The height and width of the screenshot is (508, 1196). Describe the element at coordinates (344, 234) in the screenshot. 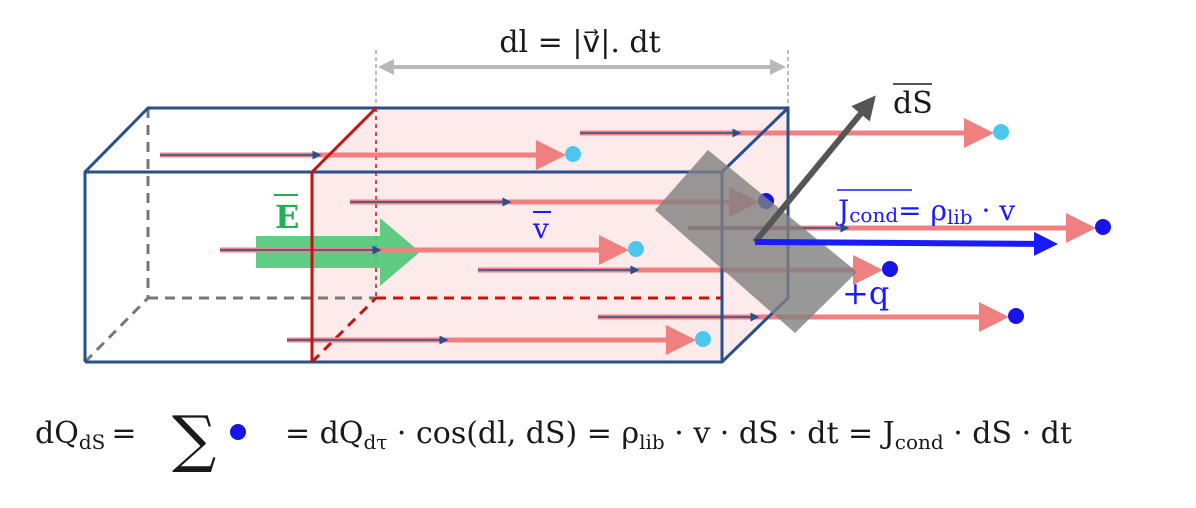

I see `section-edges` at that location.